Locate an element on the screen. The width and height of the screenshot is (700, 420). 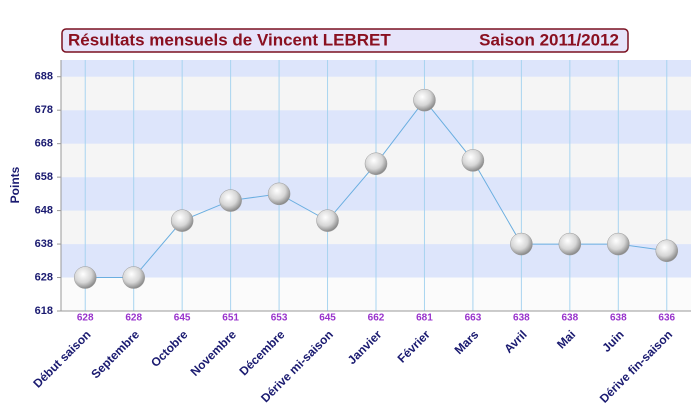
x-tick-label: Début saison is located at coordinates (61, 358).